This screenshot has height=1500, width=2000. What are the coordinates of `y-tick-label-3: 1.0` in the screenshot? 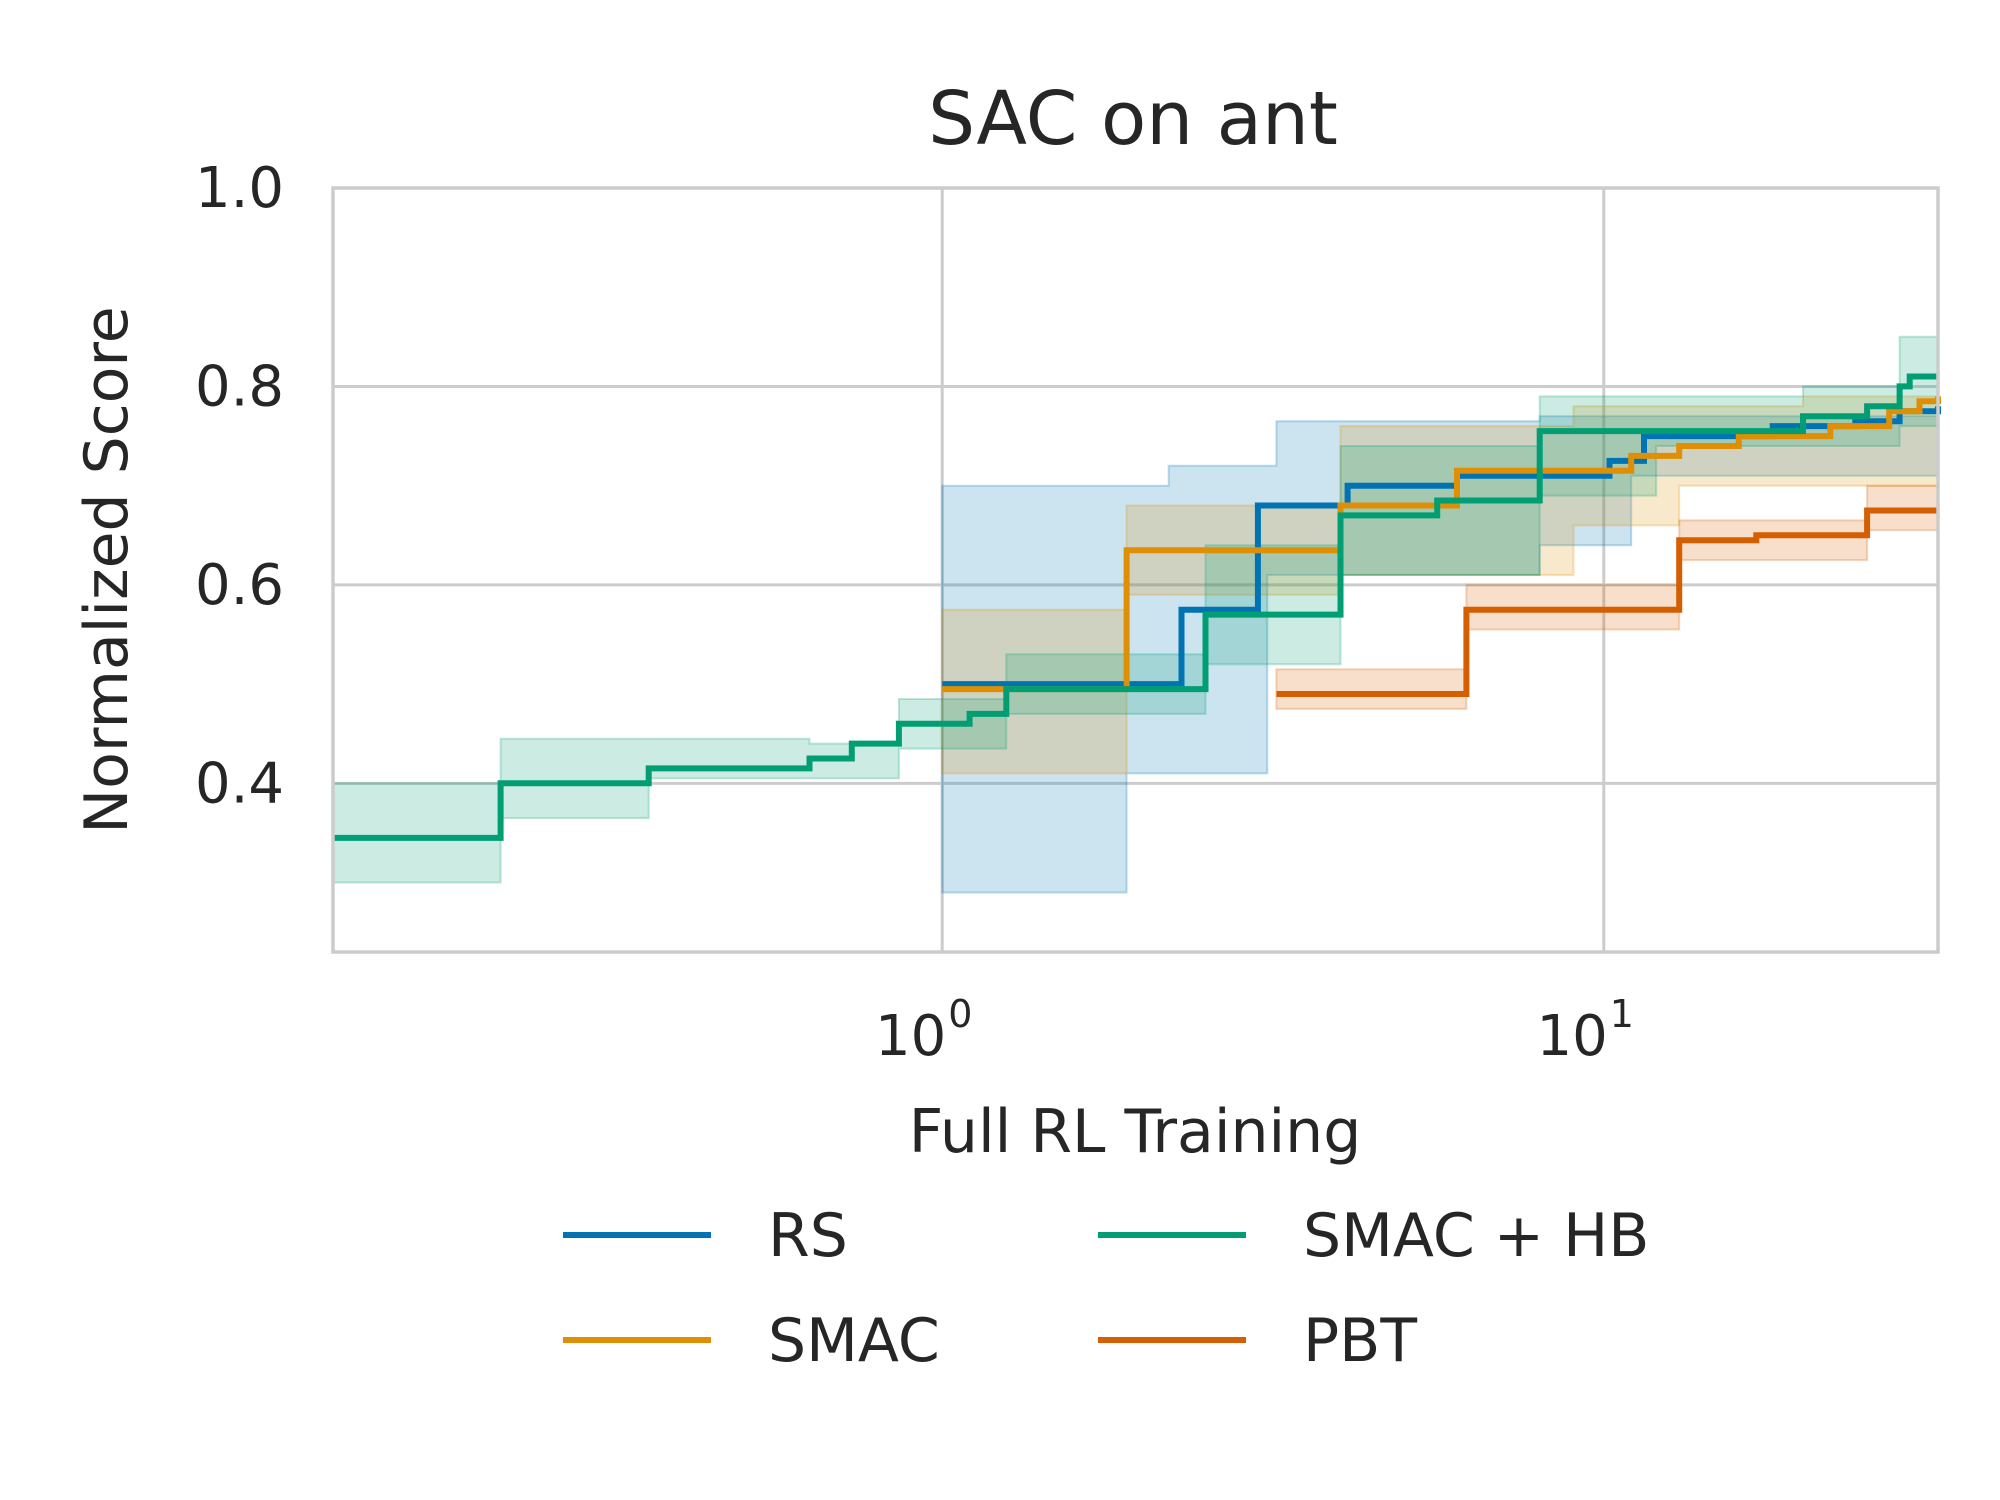 It's located at (239, 188).